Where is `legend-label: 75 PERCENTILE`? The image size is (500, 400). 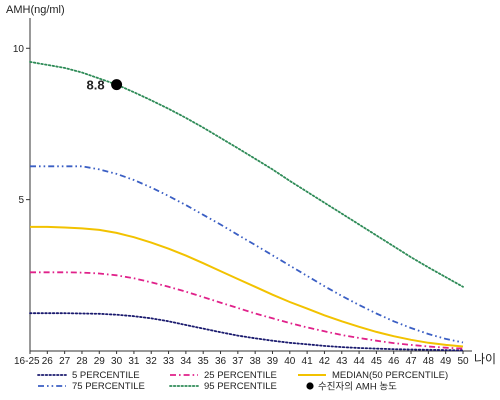
legend-label: 75 PERCENTILE is located at coordinates (108, 386).